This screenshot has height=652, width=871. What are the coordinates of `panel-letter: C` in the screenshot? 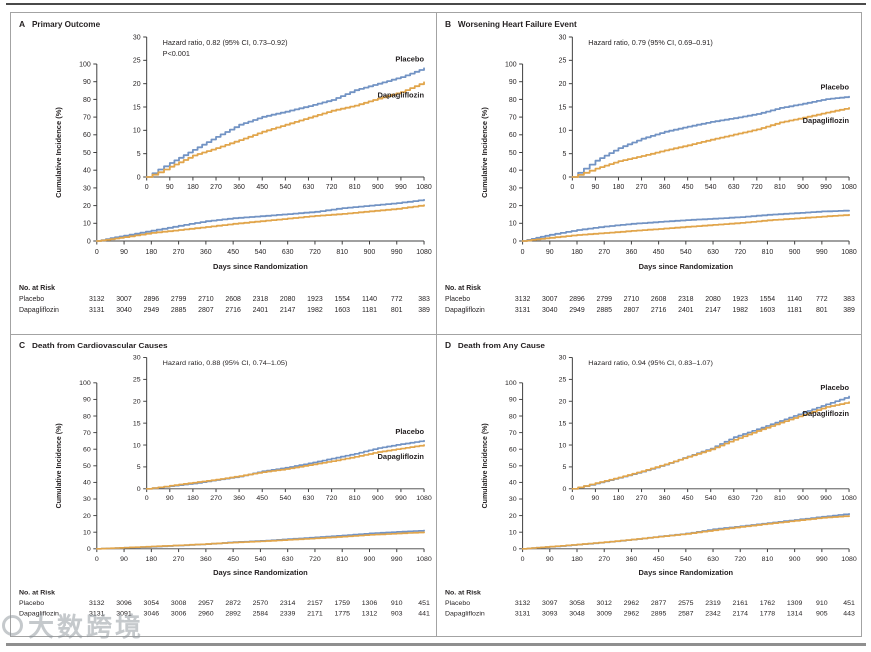 It's located at (22, 345).